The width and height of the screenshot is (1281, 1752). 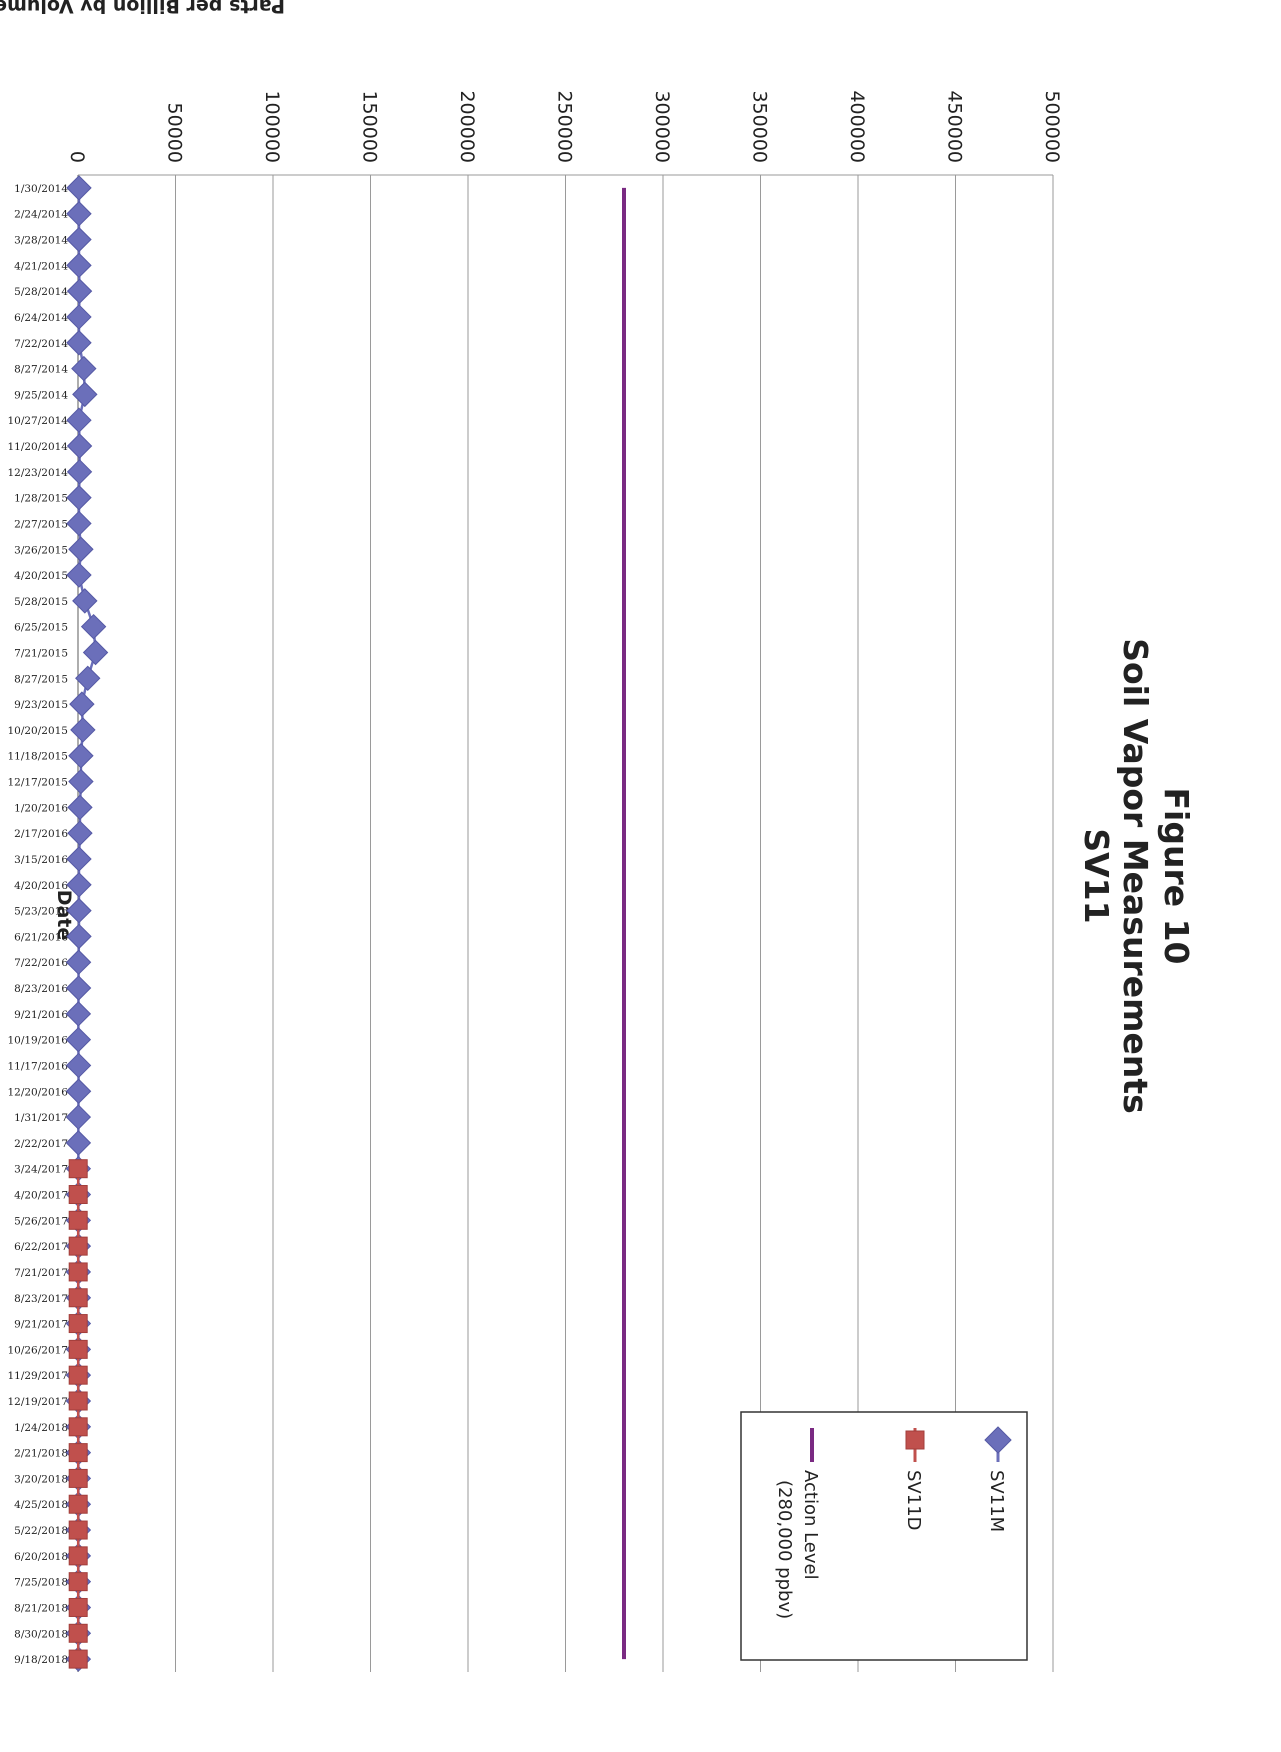 I want to click on x-tick-label: 8/27/2015, so click(x=41, y=679).